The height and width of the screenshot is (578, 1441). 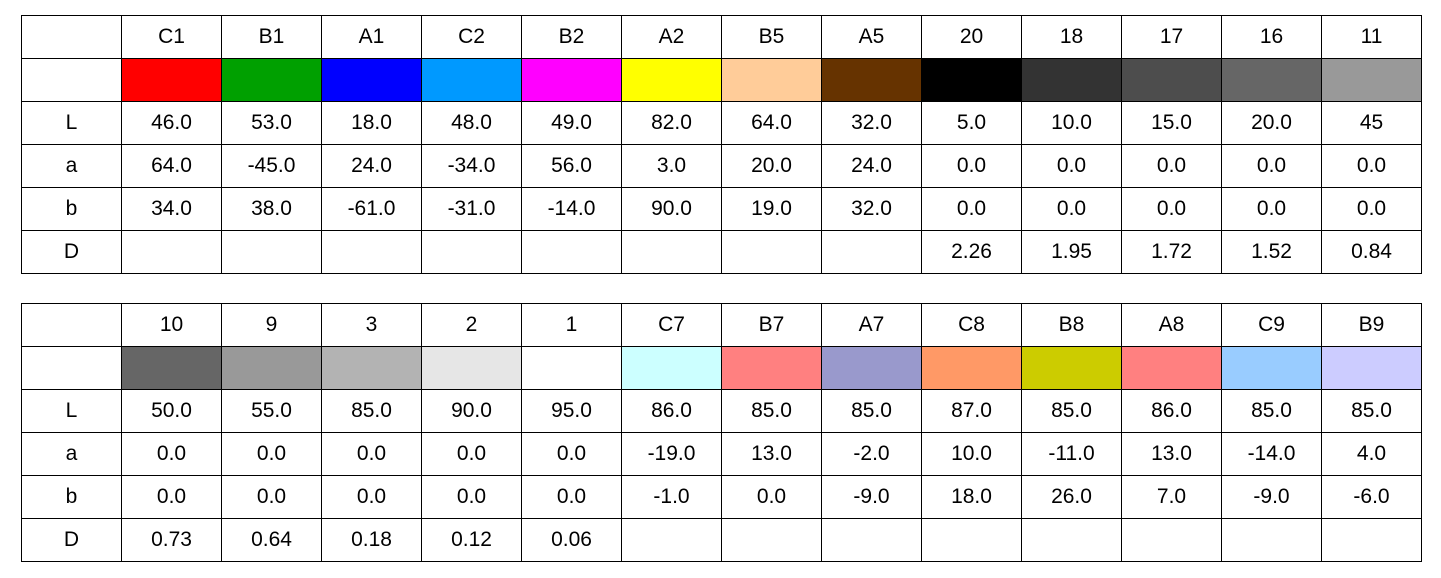 I want to click on column-header: A7, so click(x=871, y=325).